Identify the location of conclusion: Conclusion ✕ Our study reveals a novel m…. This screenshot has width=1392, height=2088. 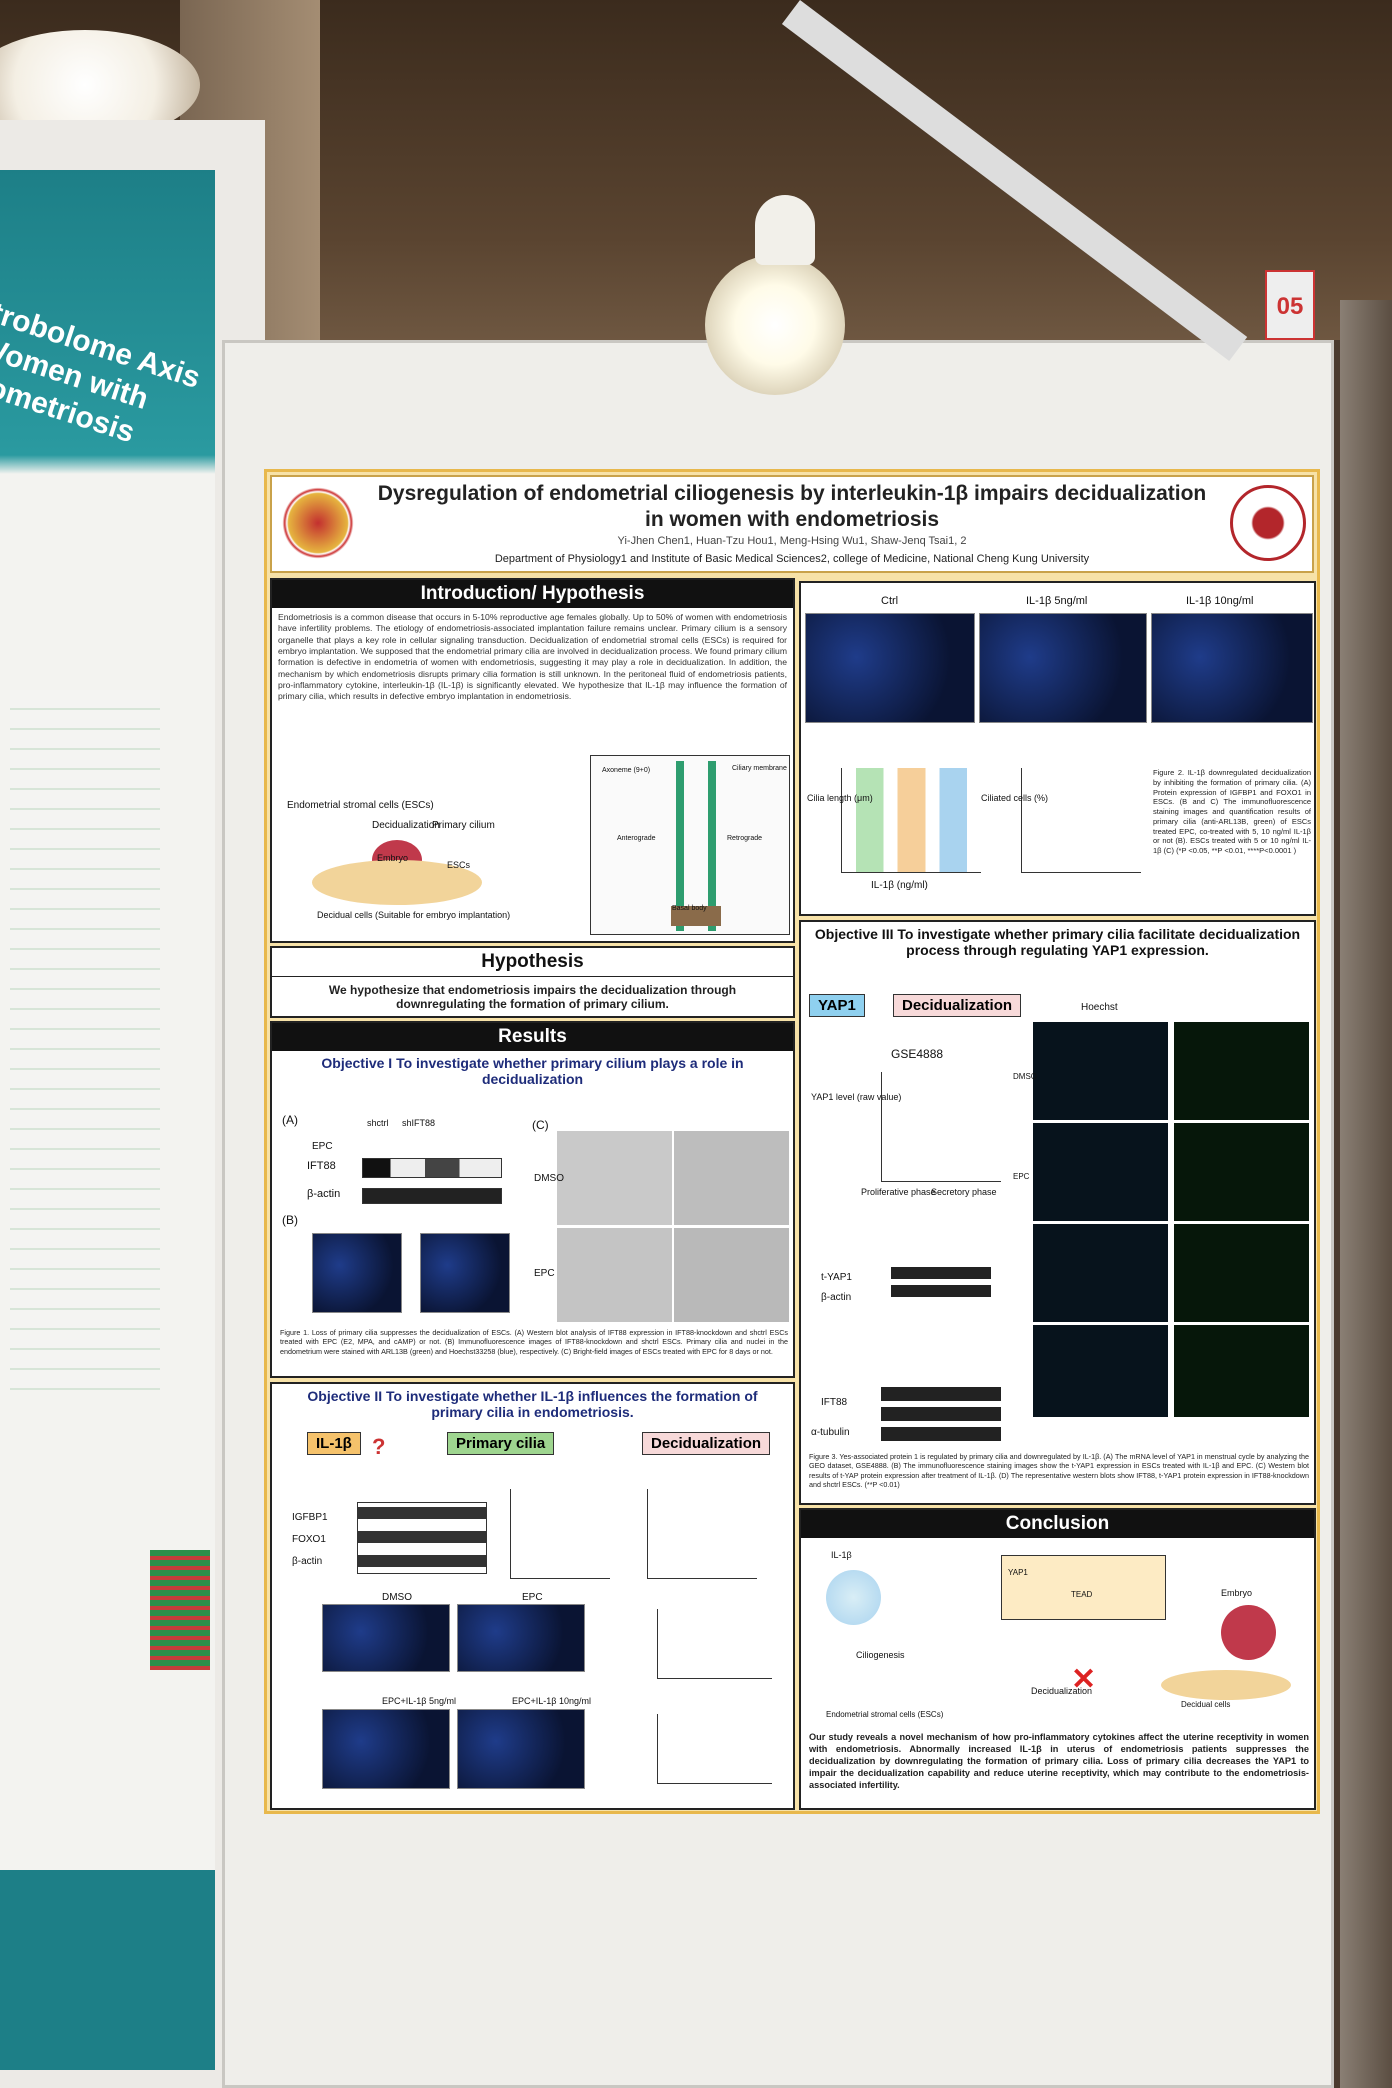
(1057, 1659).